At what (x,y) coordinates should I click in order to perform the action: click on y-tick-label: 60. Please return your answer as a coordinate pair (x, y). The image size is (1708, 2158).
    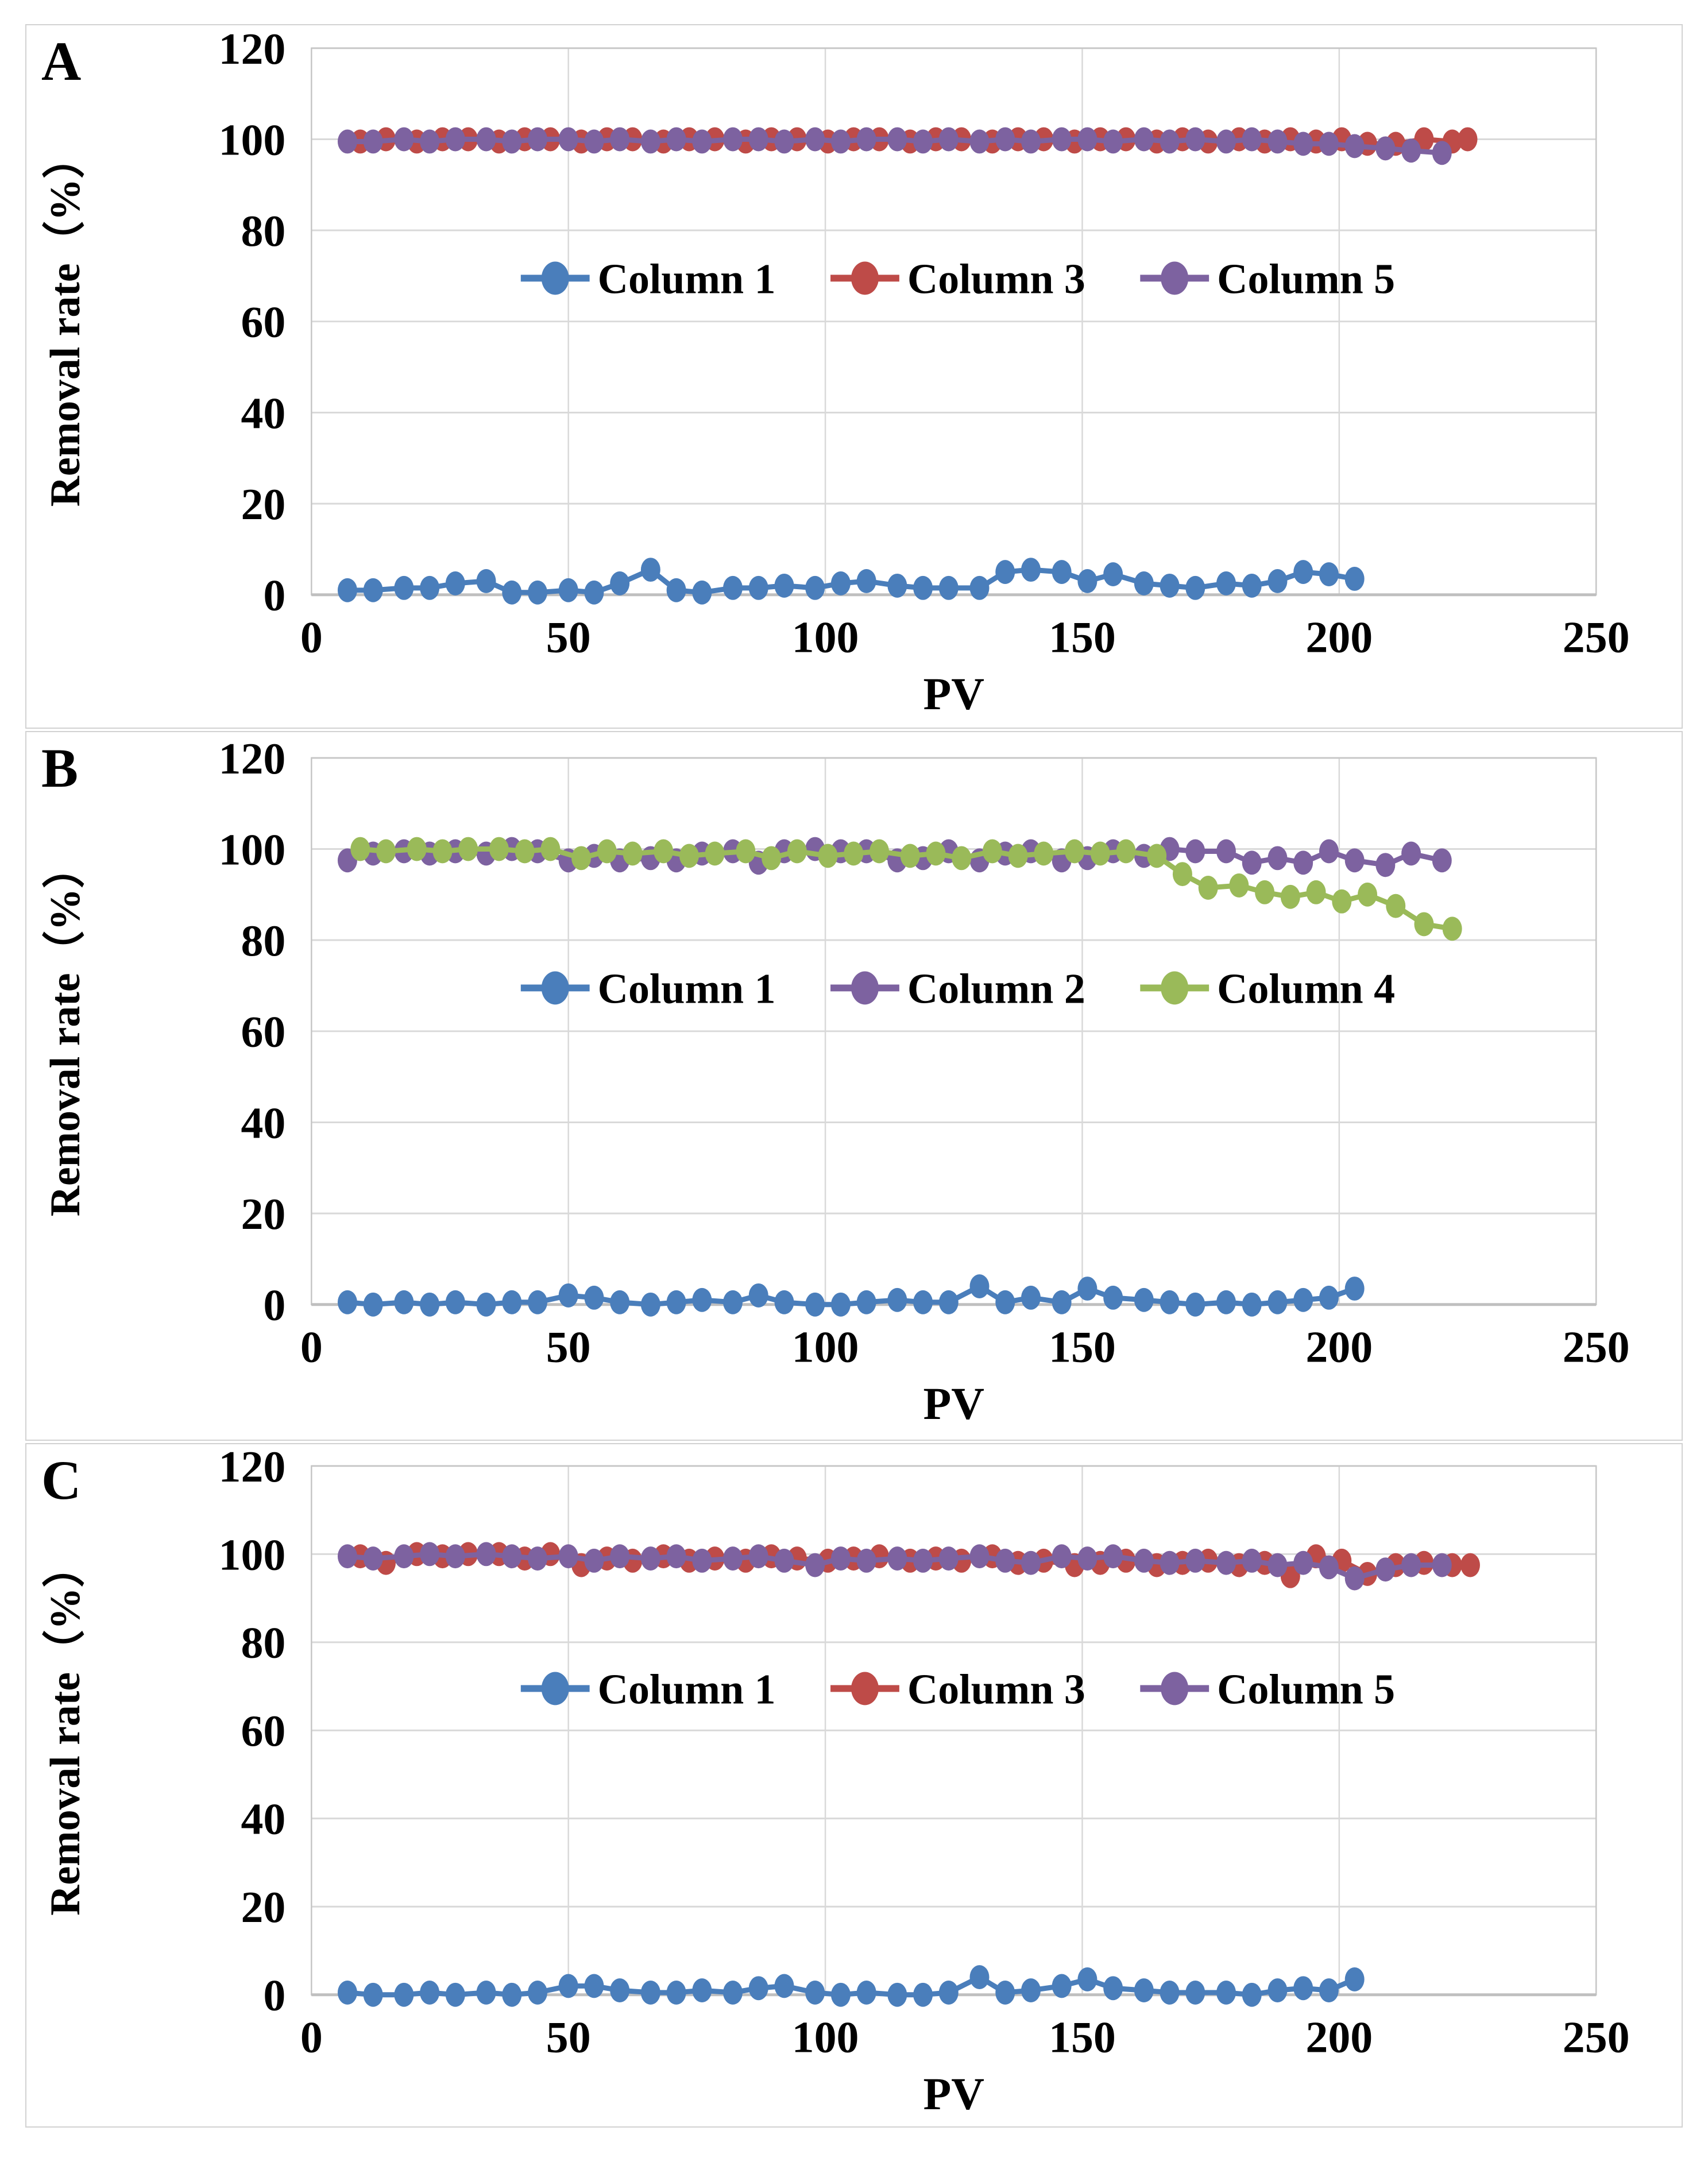
    Looking at the image, I should click on (263, 1731).